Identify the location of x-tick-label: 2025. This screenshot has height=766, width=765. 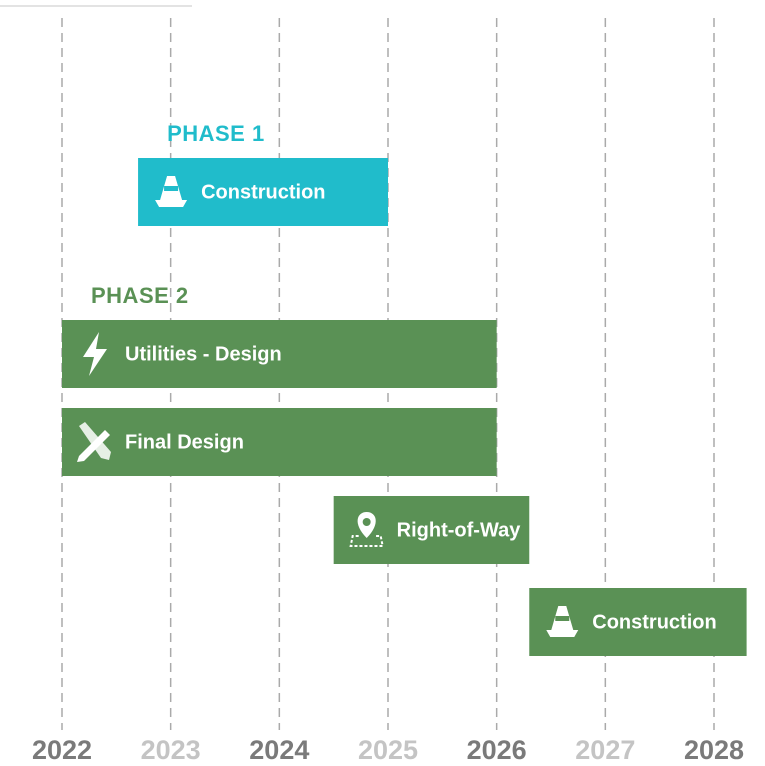
(388, 750).